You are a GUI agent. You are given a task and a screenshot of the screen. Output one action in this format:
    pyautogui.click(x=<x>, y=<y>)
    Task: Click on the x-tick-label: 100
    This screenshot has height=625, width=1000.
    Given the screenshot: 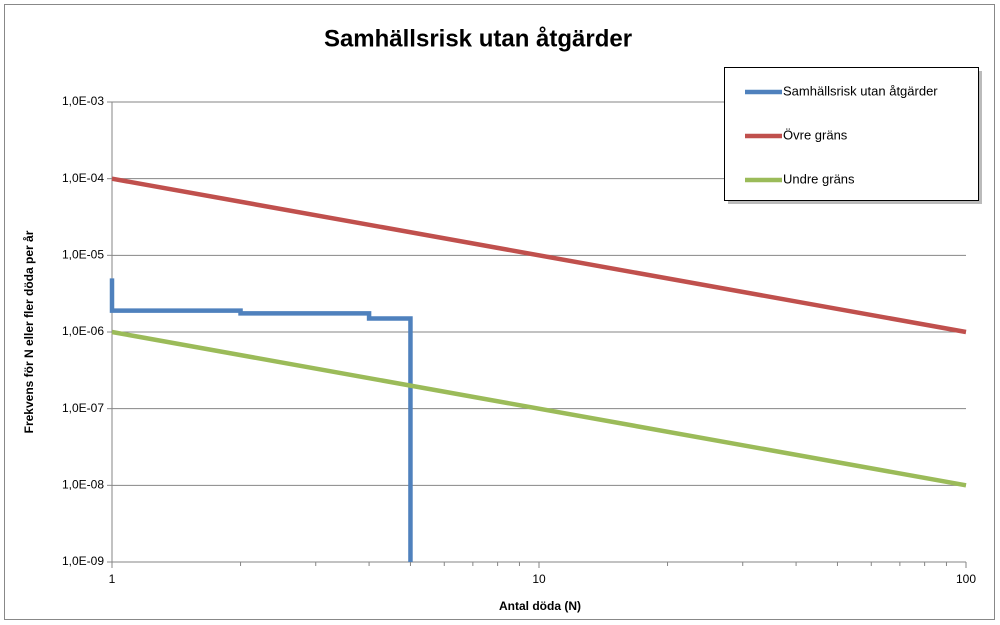 What is the action you would take?
    pyautogui.click(x=966, y=579)
    